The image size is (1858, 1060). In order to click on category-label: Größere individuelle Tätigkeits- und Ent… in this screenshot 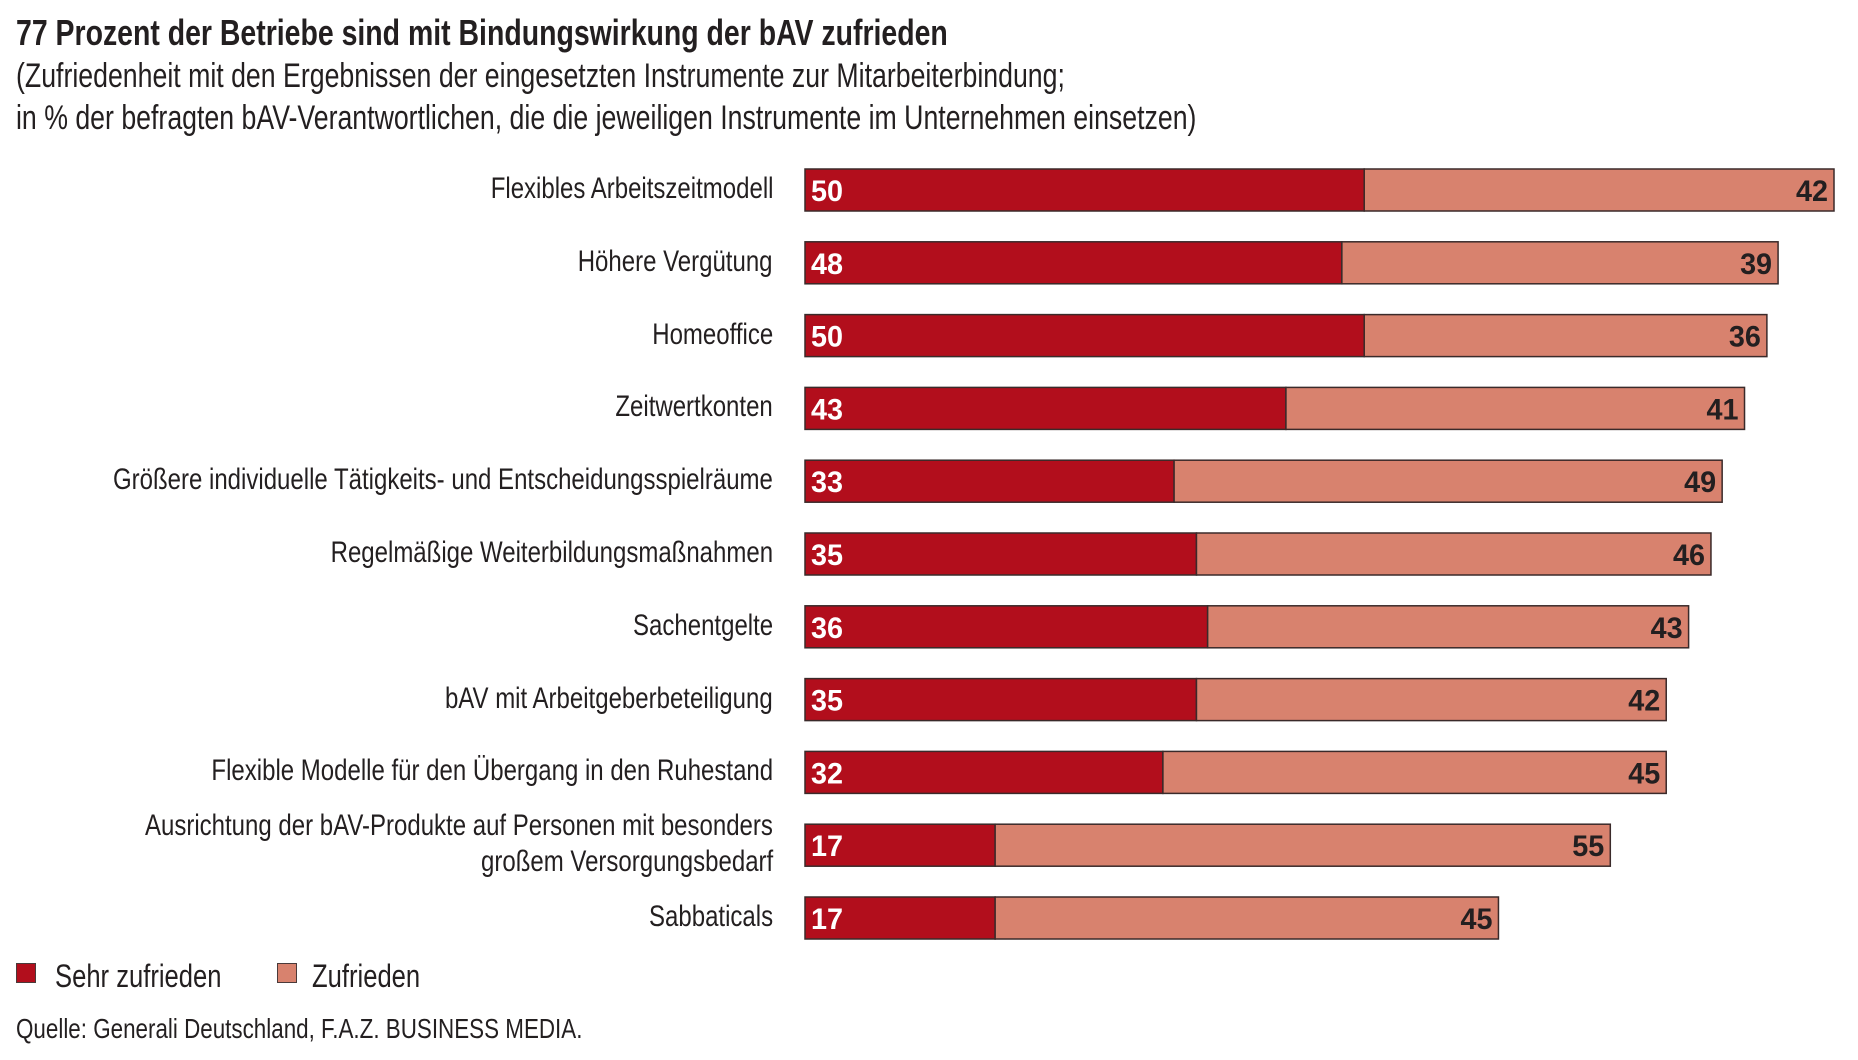, I will do `click(443, 480)`.